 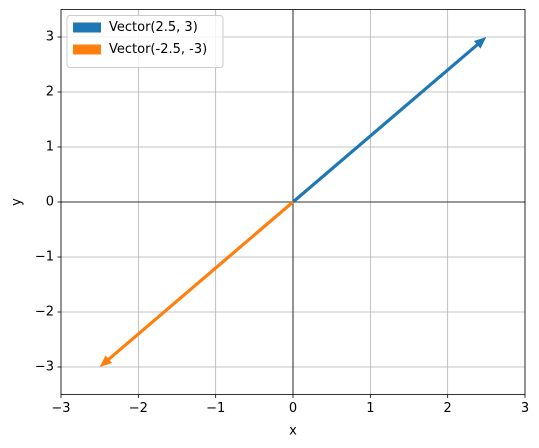 I want to click on x-tick-label: 3, so click(x=525, y=408).